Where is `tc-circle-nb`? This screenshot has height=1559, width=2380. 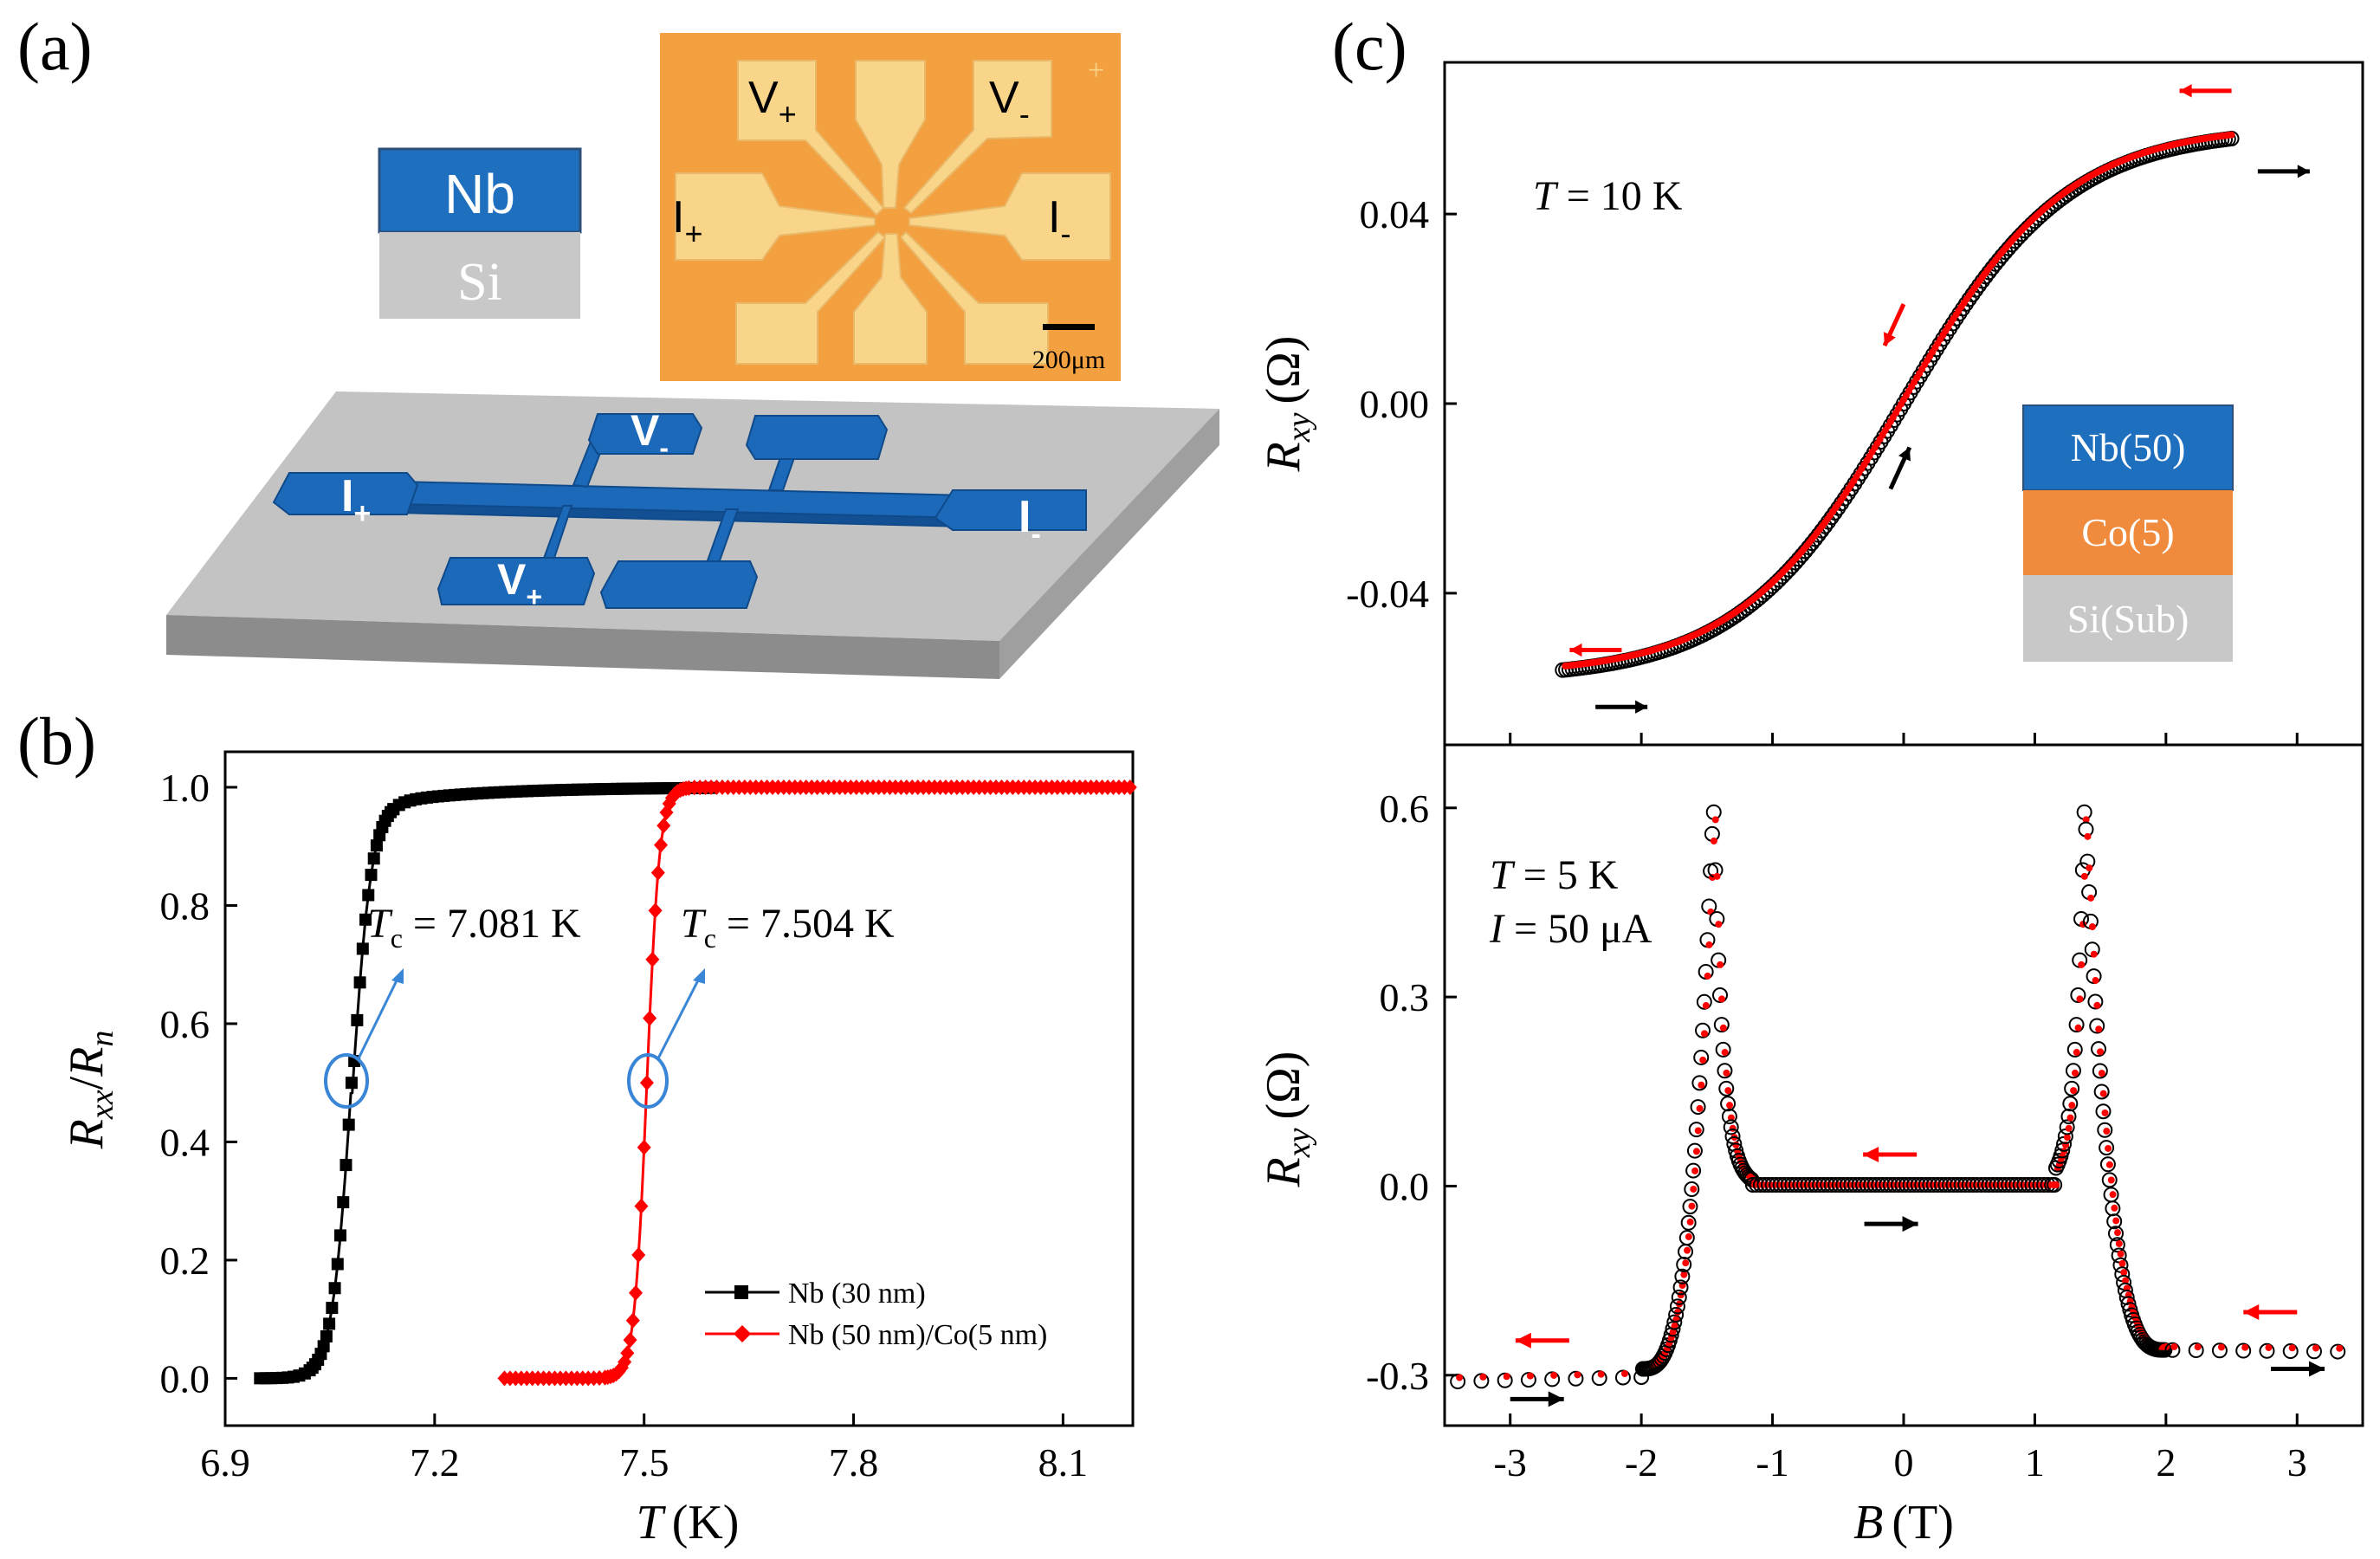 tc-circle-nb is located at coordinates (346, 1081).